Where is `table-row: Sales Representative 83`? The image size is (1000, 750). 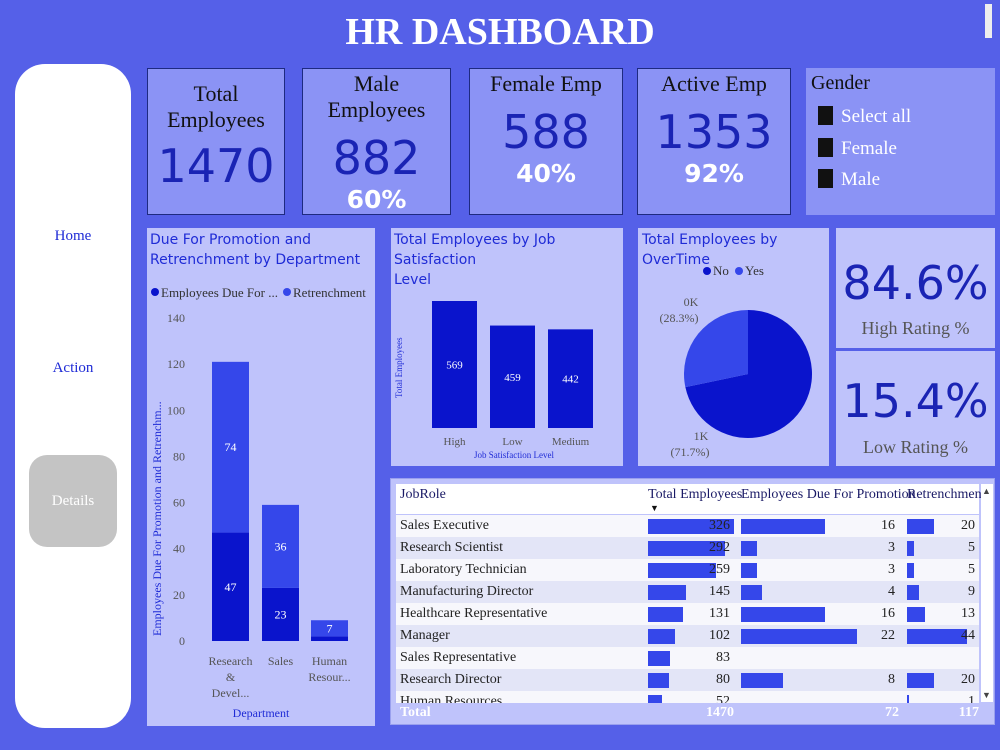
table-row: Sales Representative 83 is located at coordinates (687, 658).